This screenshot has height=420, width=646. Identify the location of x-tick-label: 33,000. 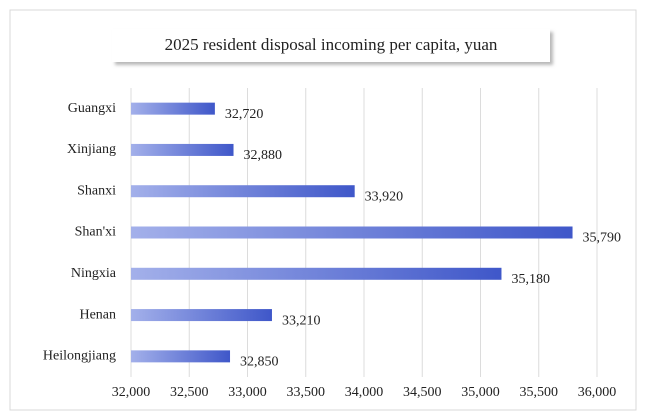
(247, 392).